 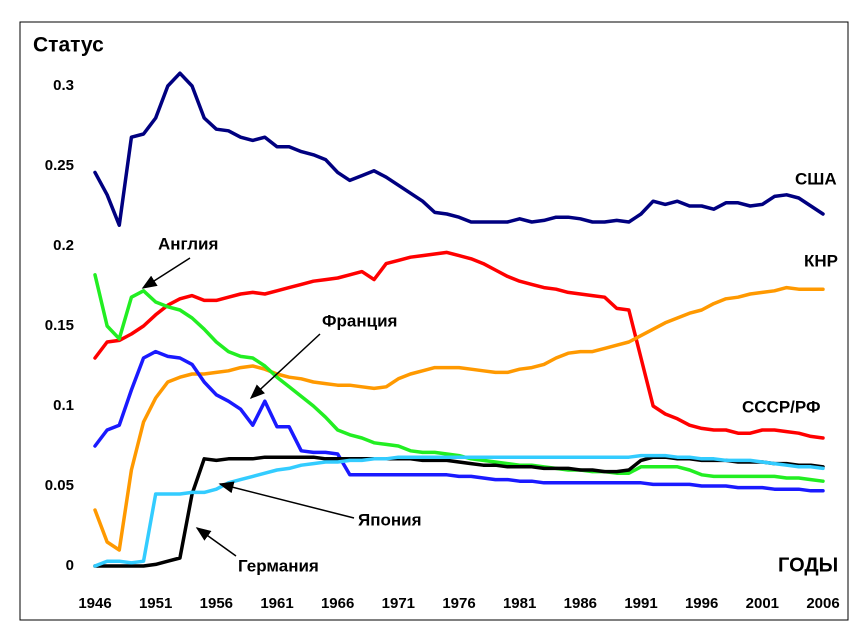 I want to click on x-tick-label: 1966, so click(x=337, y=603).